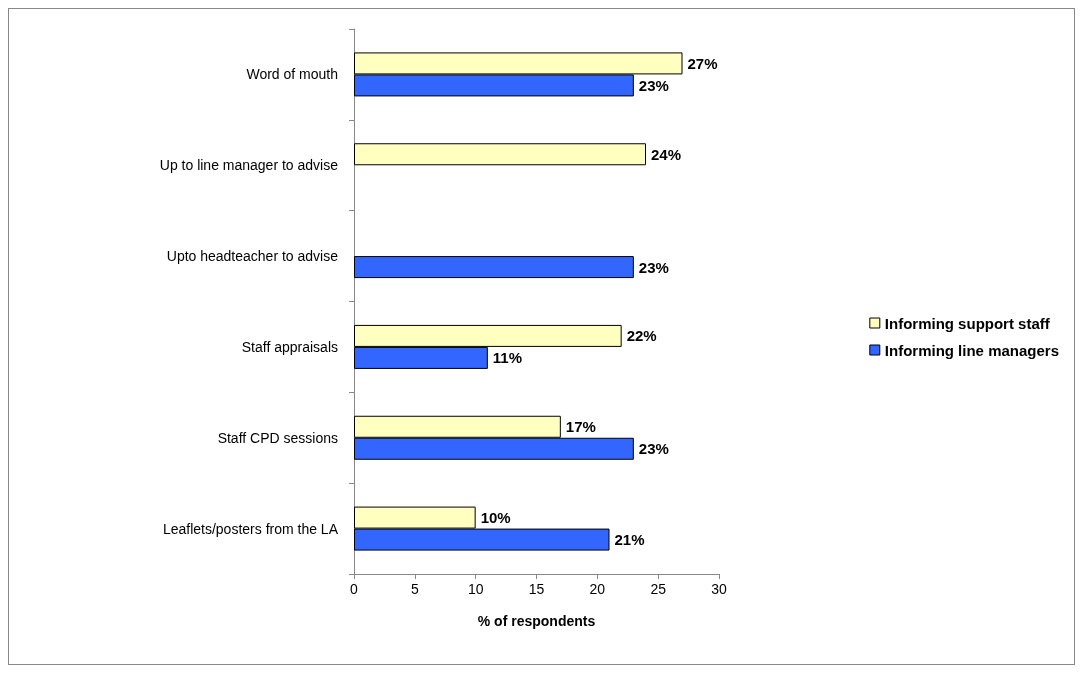 This screenshot has width=1085, height=675. What do you see at coordinates (507, 358) in the screenshot?
I see `data-label: 11%` at bounding box center [507, 358].